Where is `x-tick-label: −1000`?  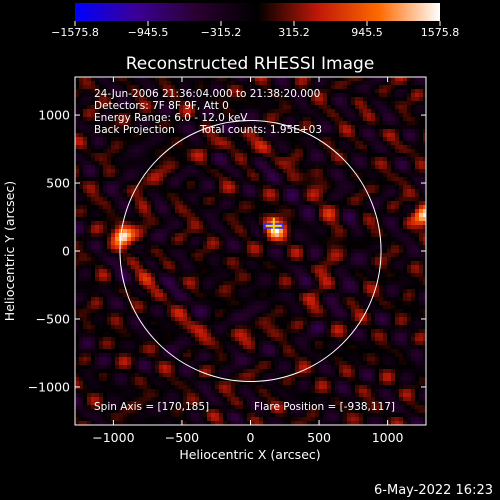
x-tick-label: −1000 is located at coordinates (113, 437).